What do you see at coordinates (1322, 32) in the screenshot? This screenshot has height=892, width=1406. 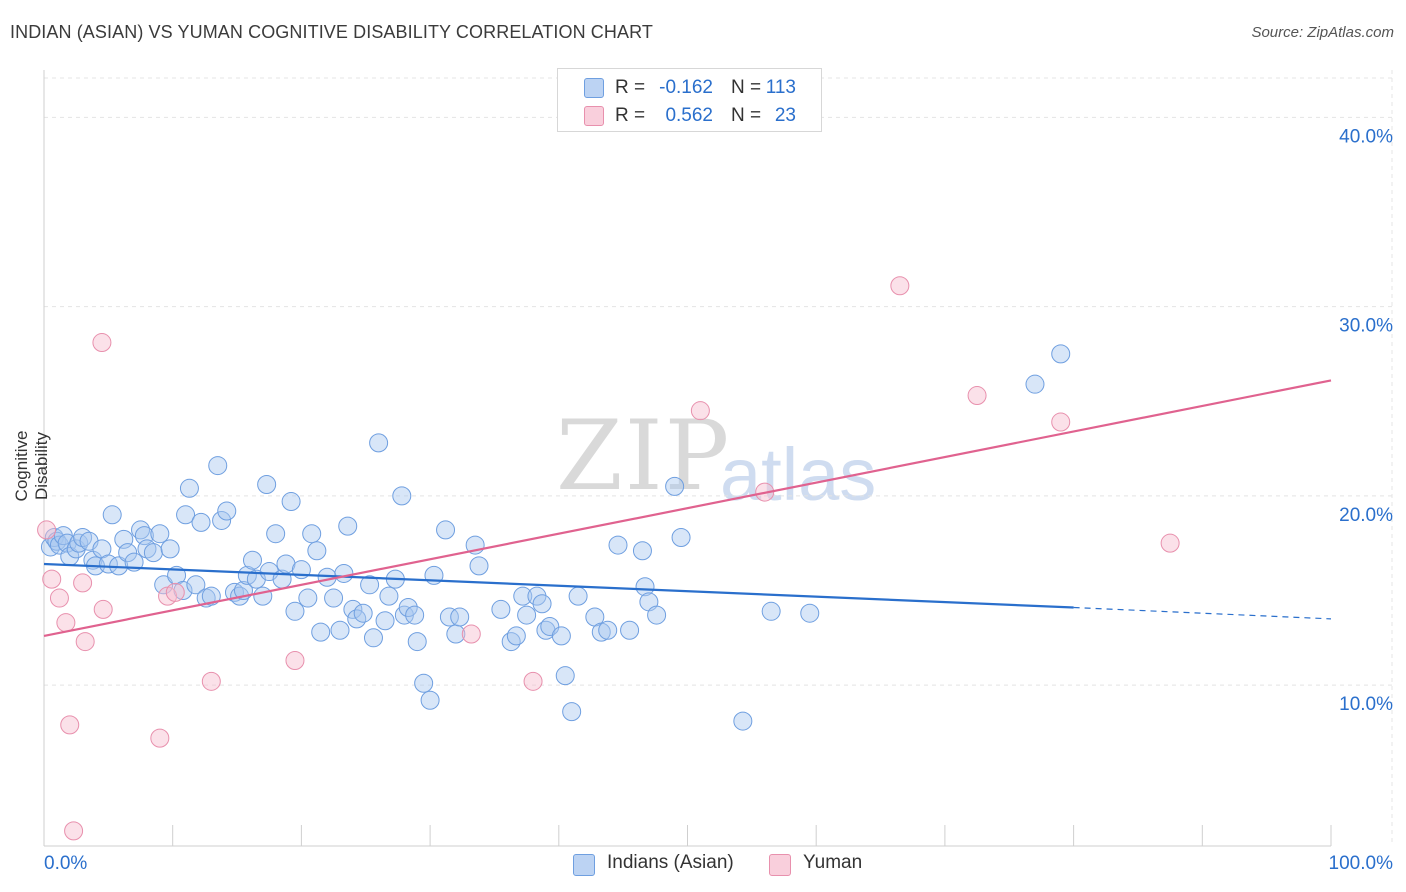 I see `source-label: Source: ZipAtlas.com` at bounding box center [1322, 32].